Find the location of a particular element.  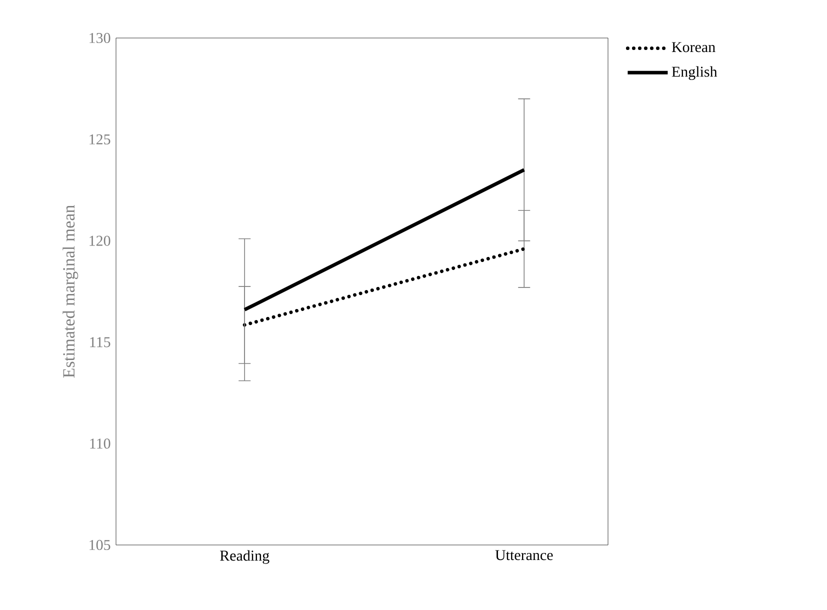

y-tick-label: 115 is located at coordinates (100, 342).